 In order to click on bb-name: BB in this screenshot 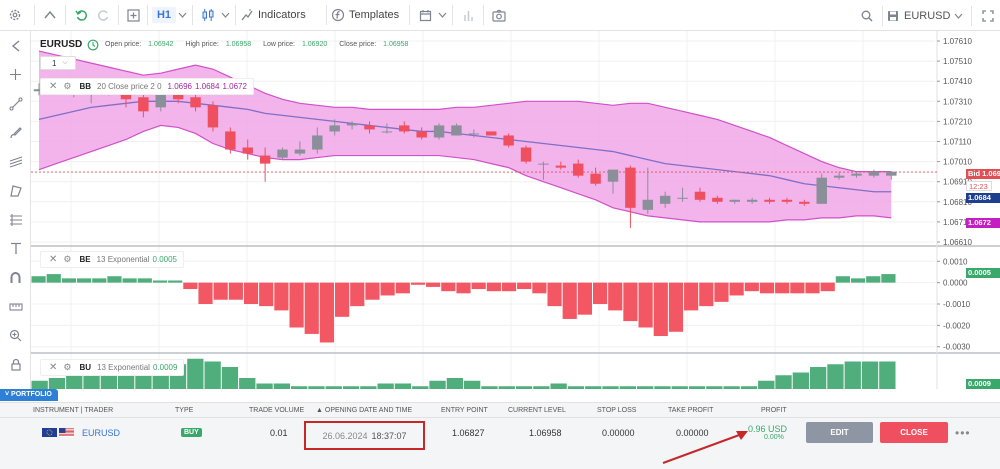, I will do `click(85, 86)`.